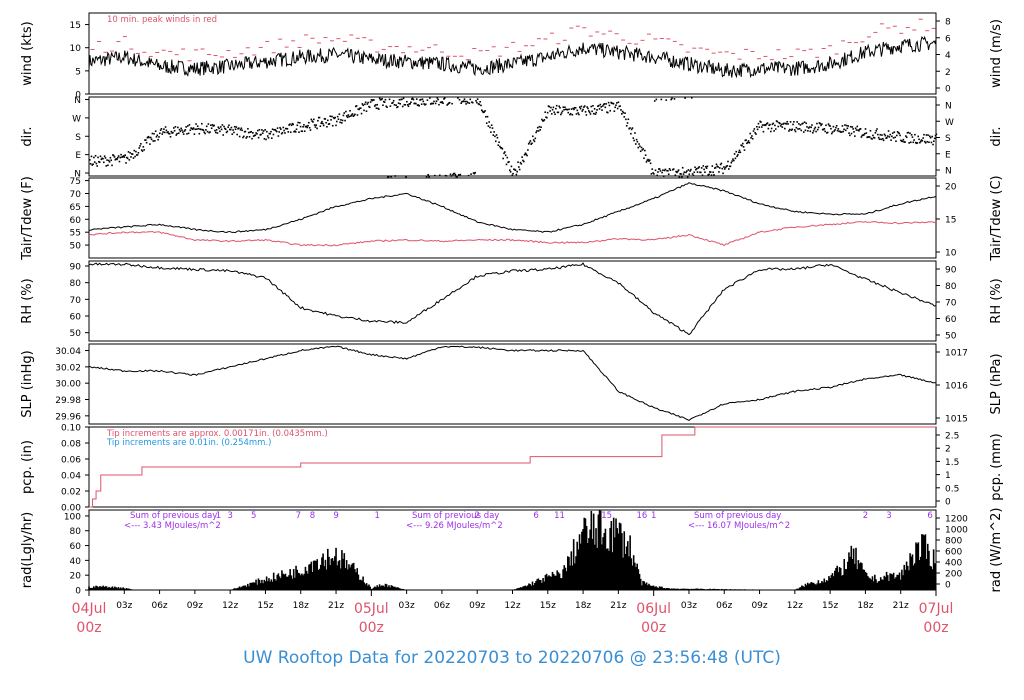  Describe the element at coordinates (951, 304) in the screenshot. I see `y2tick-label-rh: 70` at that location.